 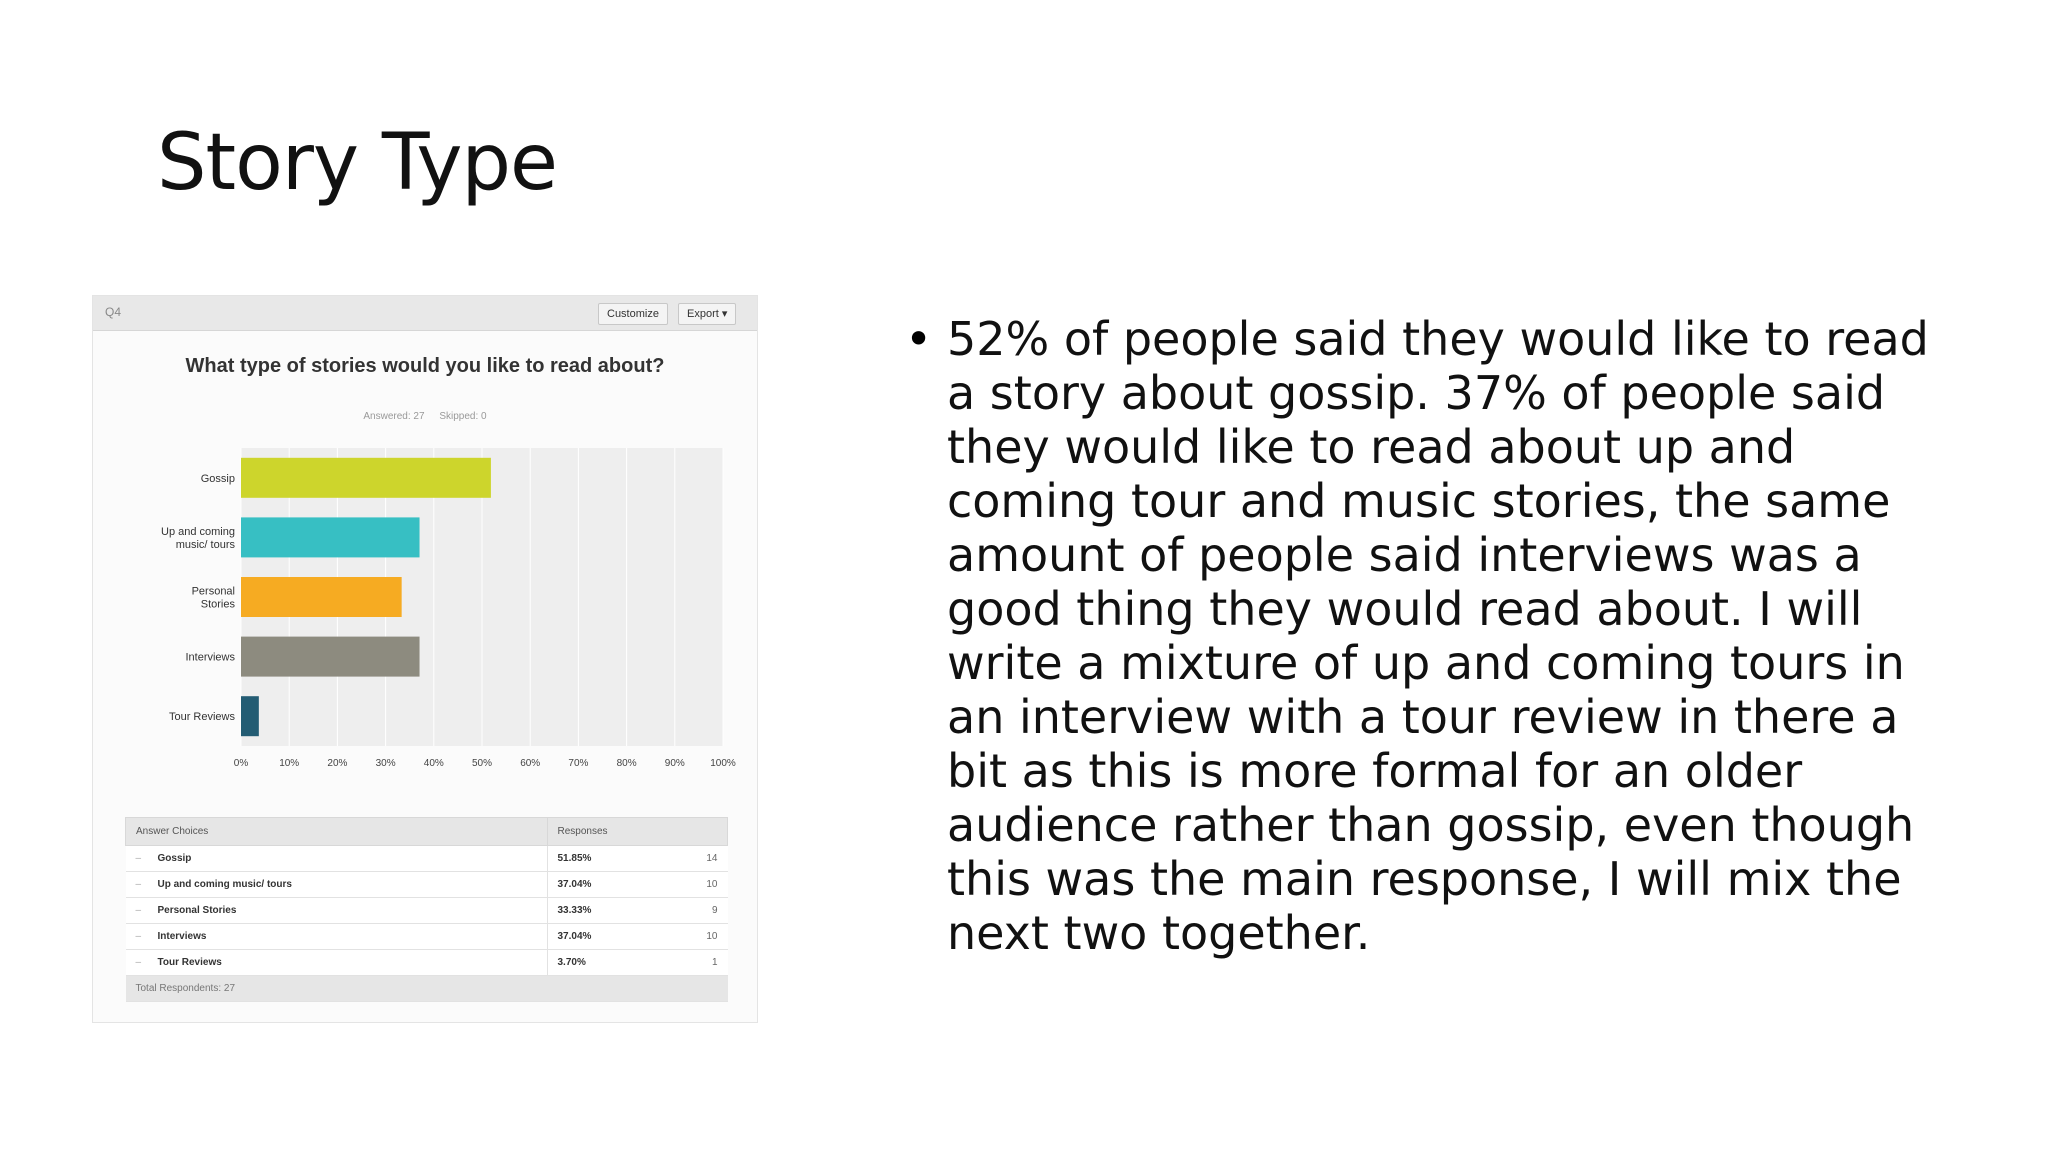 I want to click on slide-title: Story Type, so click(x=357, y=163).